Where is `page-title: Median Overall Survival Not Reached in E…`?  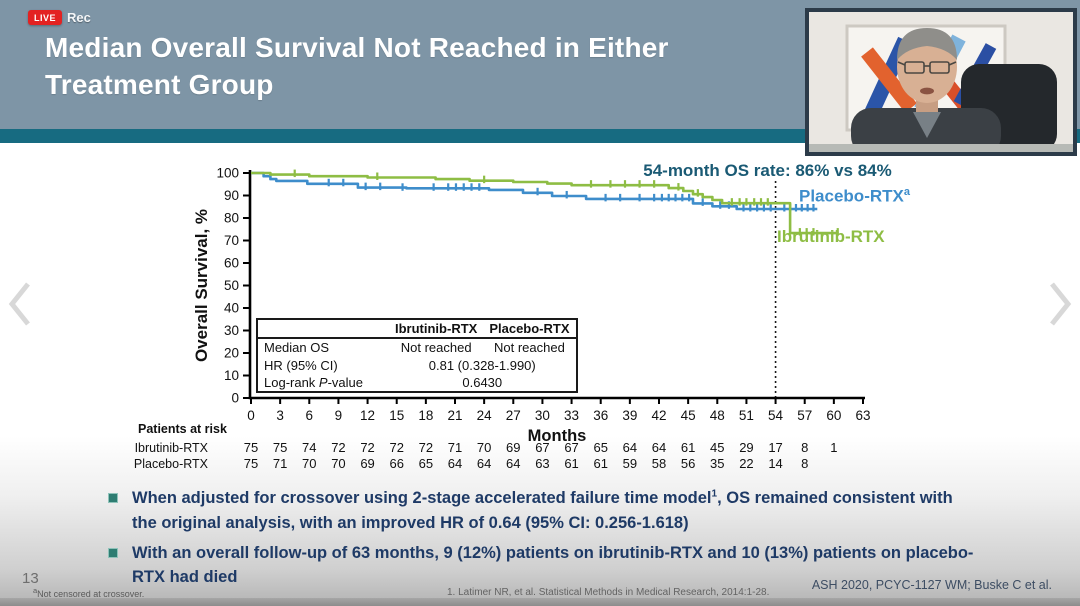
page-title: Median Overall Survival Not Reached in E… is located at coordinates (357, 67).